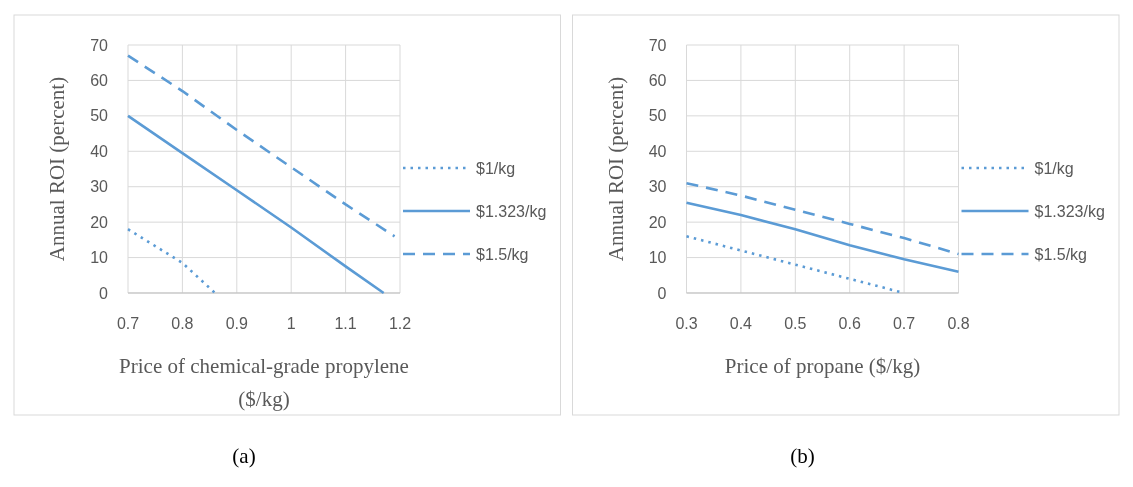 This screenshot has width=1133, height=487. I want to click on x-axis-title: Price of chemical-grade propylene ($/kg), so click(264, 382).